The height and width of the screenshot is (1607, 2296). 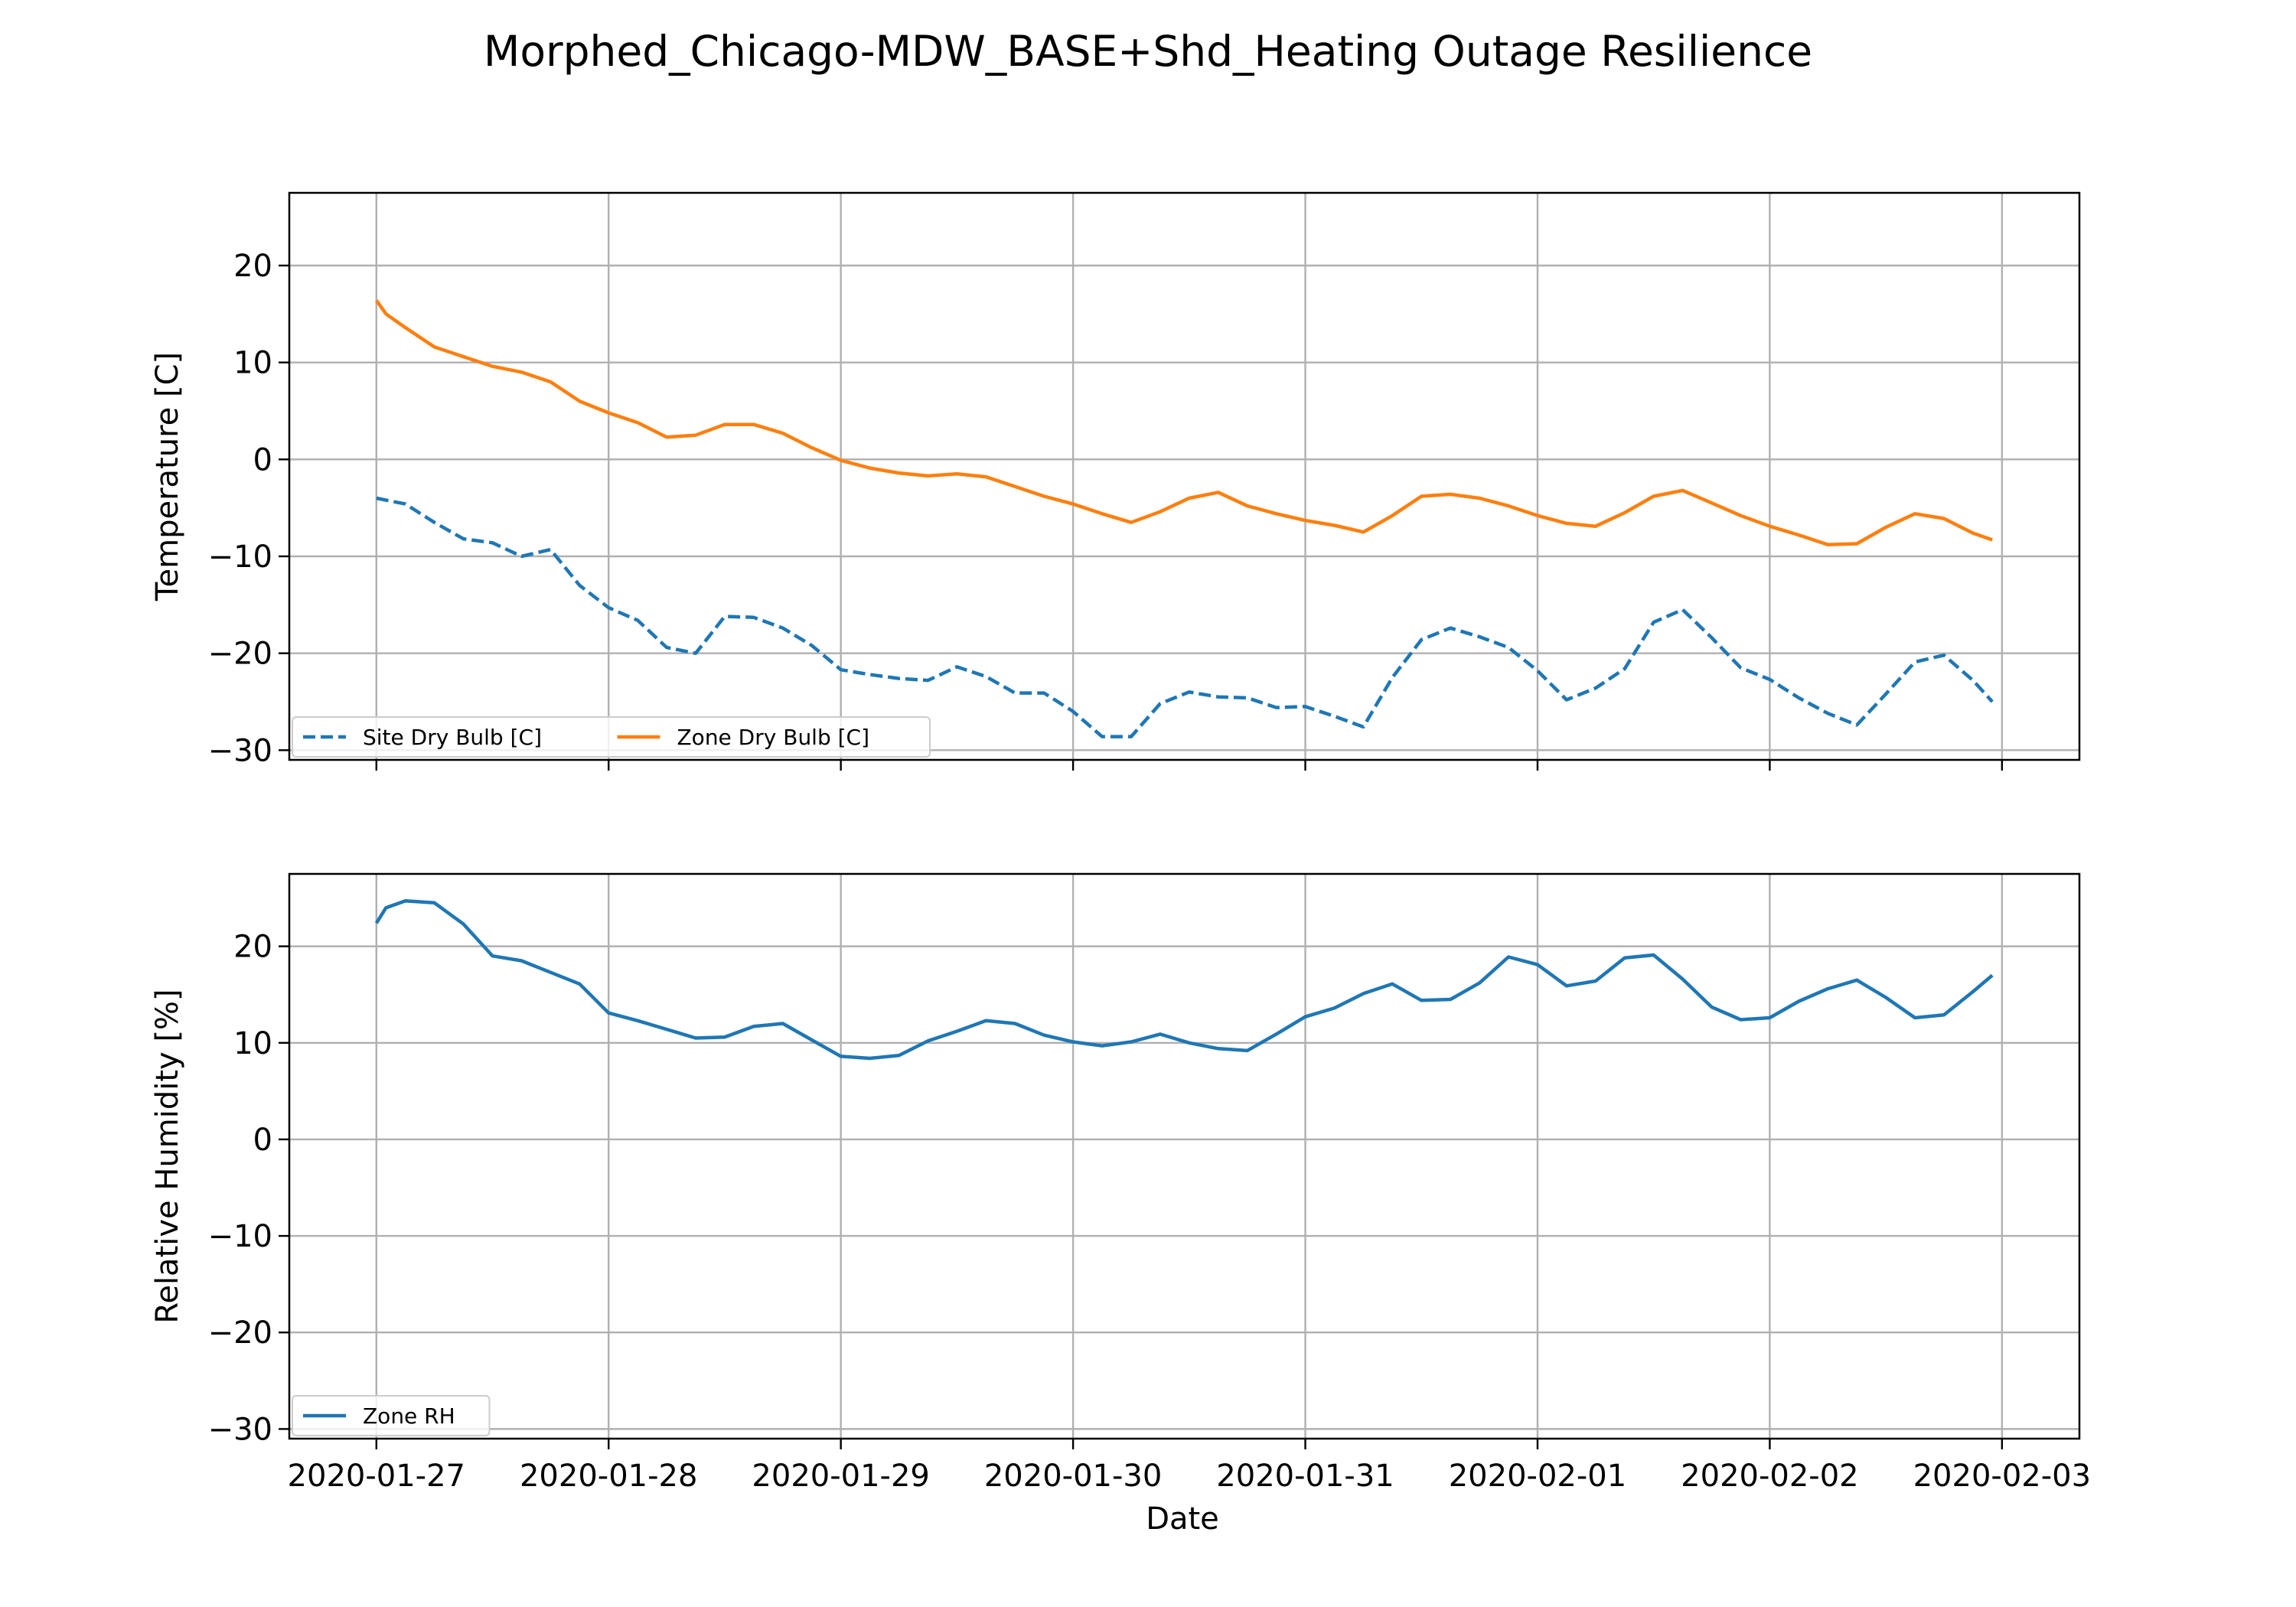 I want to click on legend-label: Site Dry Bulb [C], so click(x=452, y=737).